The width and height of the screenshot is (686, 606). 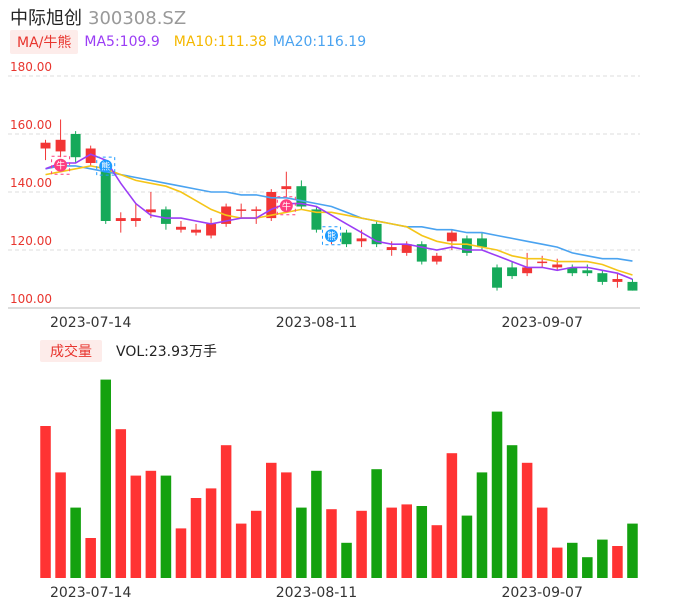 I want to click on y-tick-label: 180.00, so click(x=31, y=67).